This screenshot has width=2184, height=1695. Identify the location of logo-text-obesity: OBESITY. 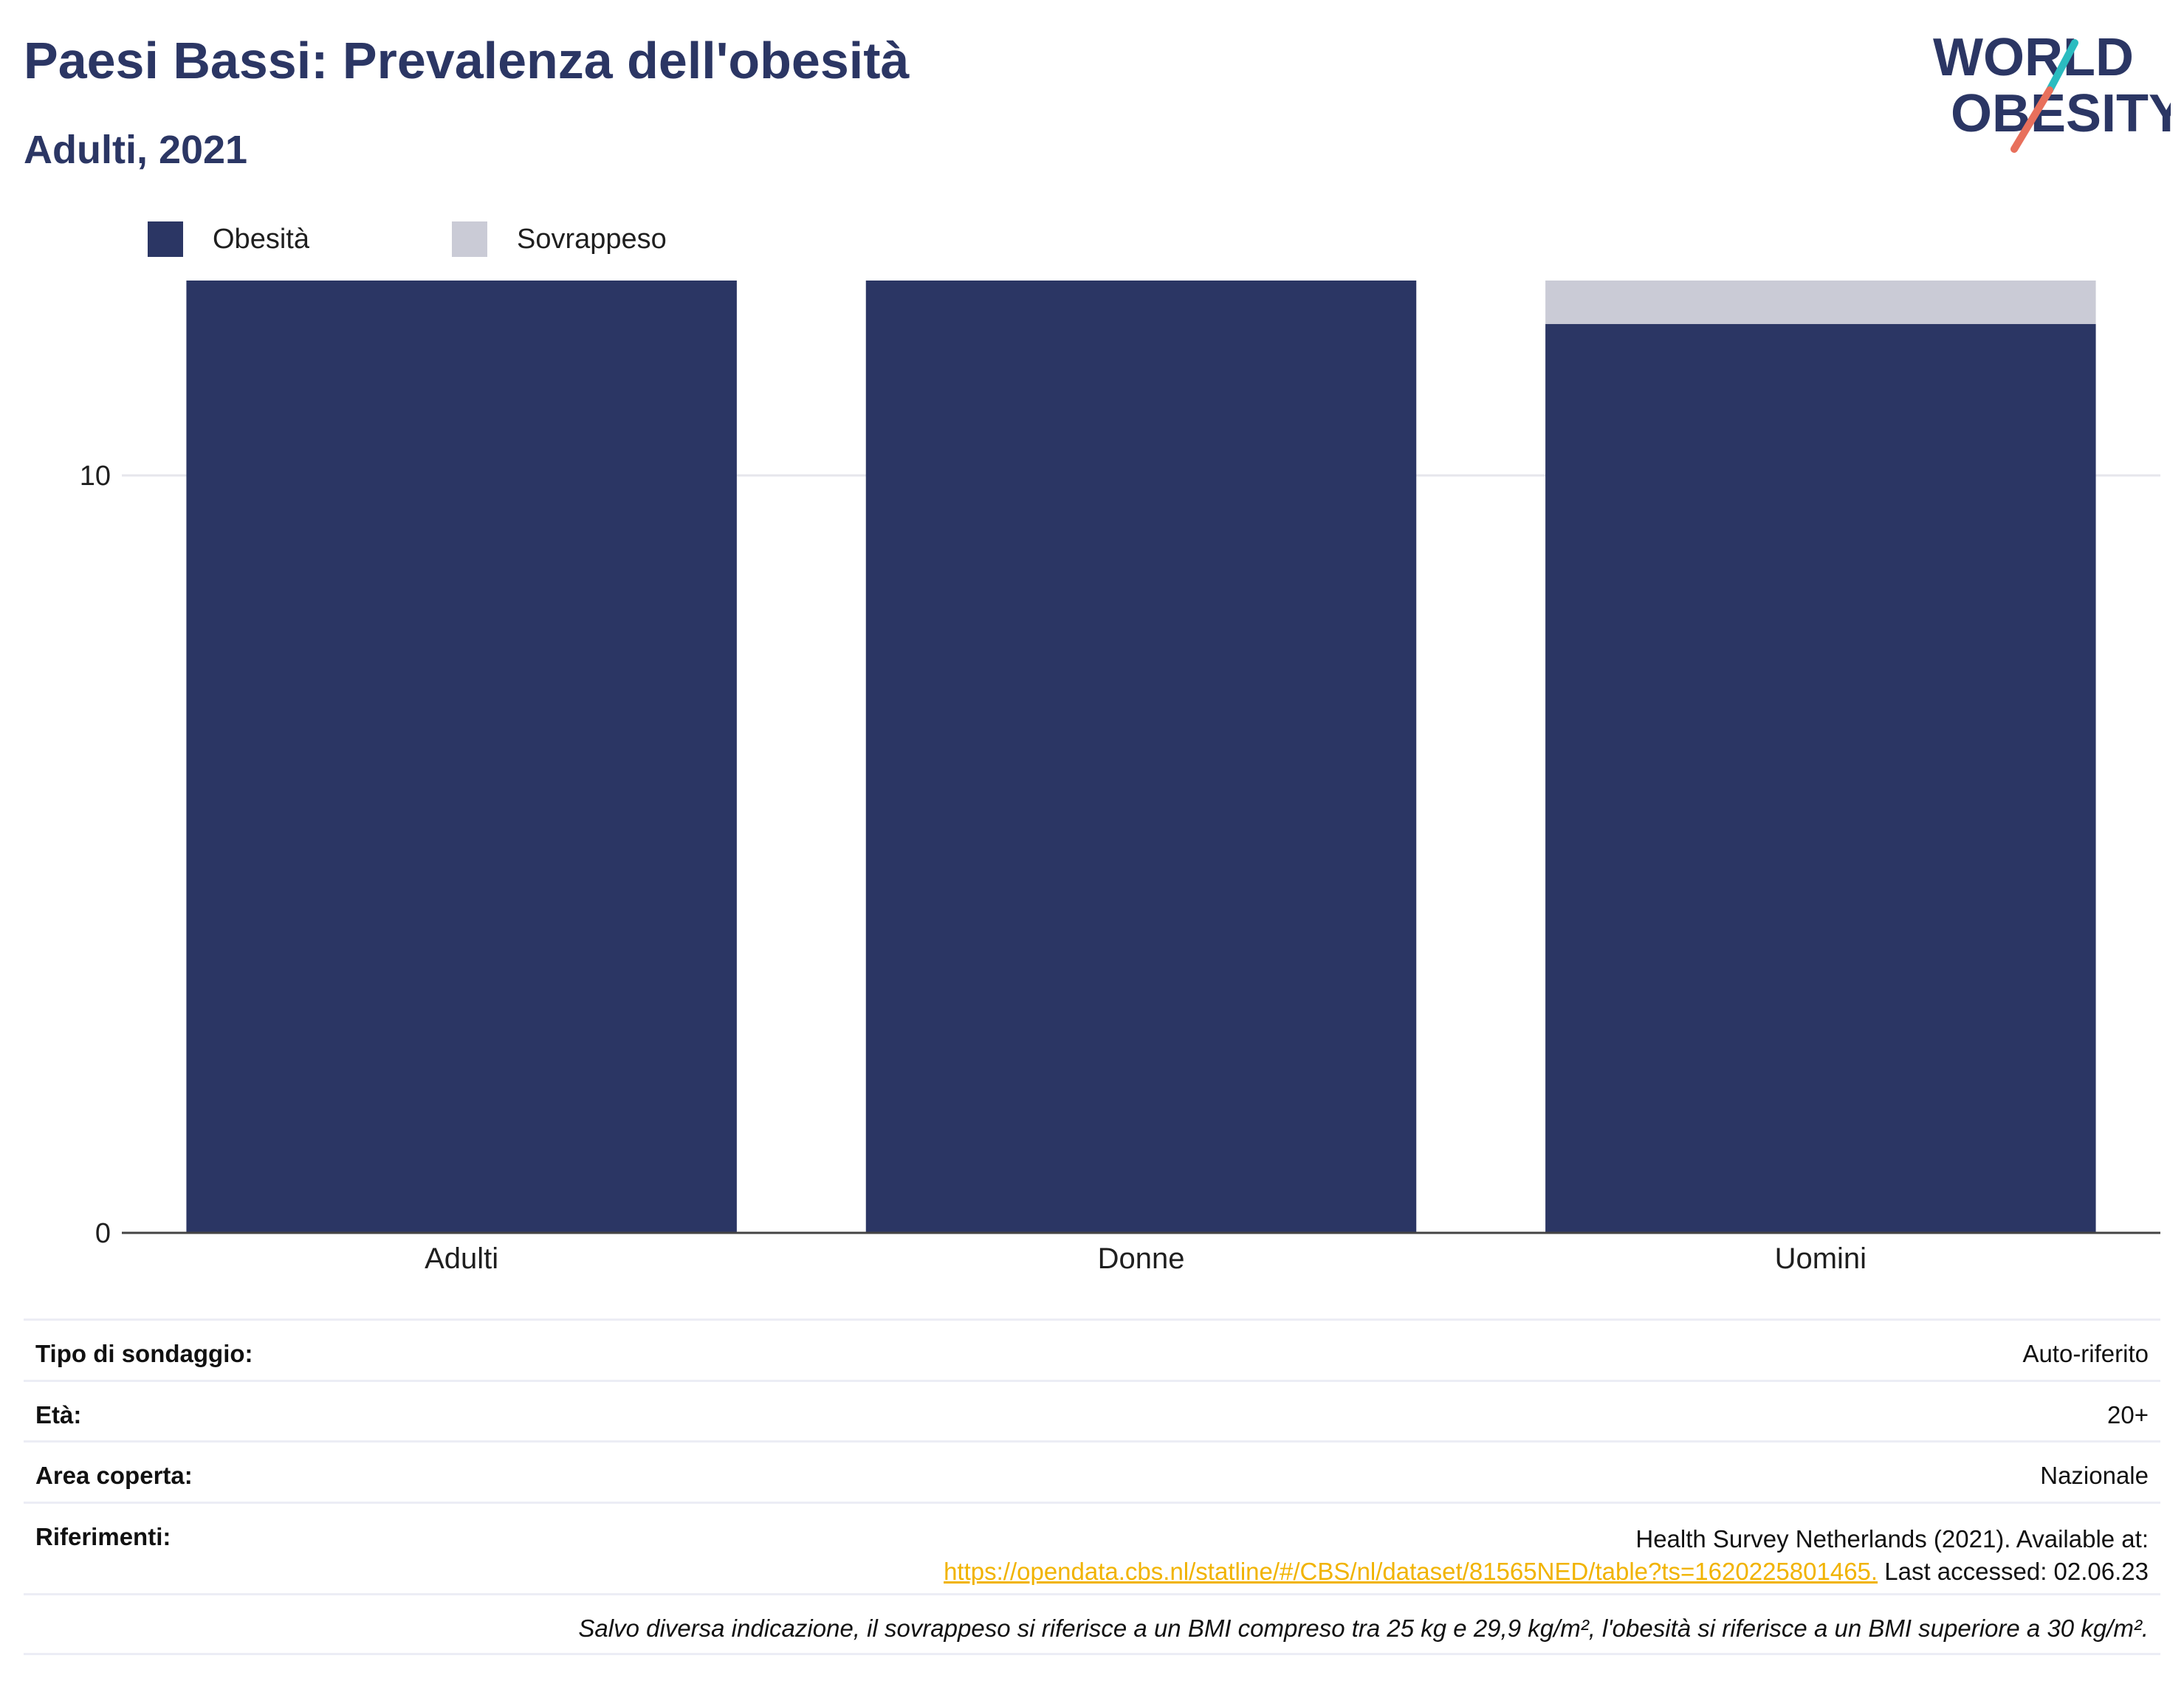
(2061, 113).